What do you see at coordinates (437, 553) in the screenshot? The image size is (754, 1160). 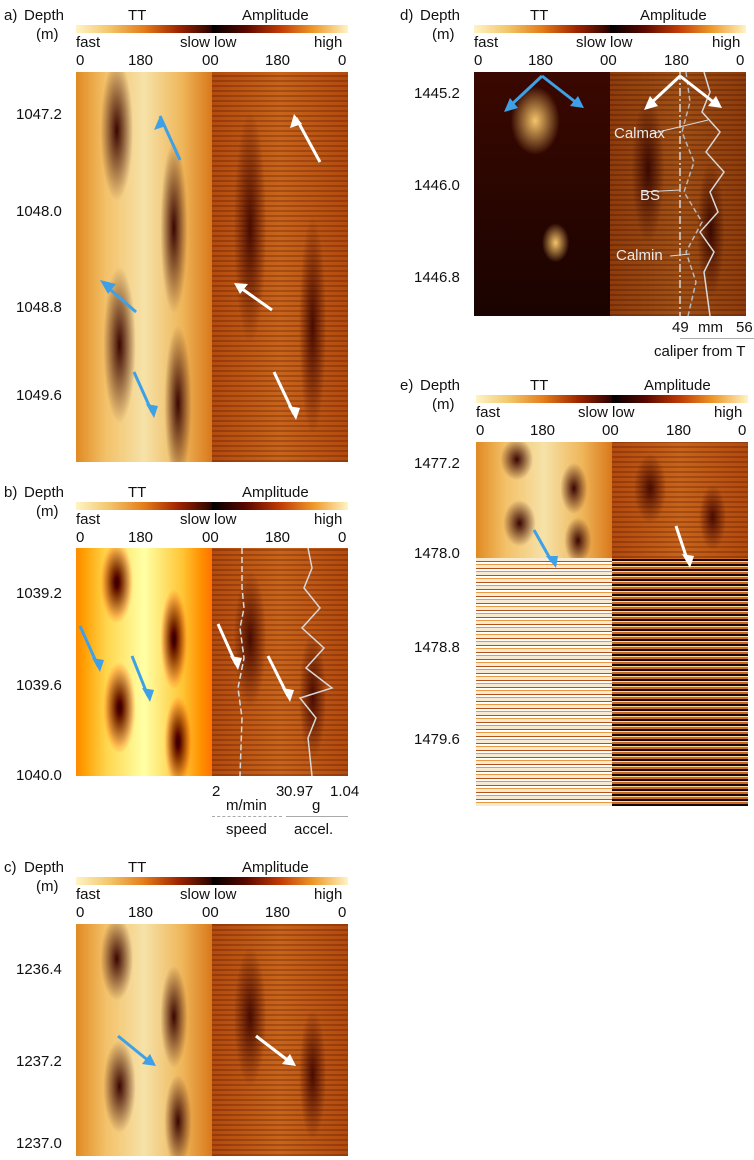 I see `depth-tick-label: 1478.0` at bounding box center [437, 553].